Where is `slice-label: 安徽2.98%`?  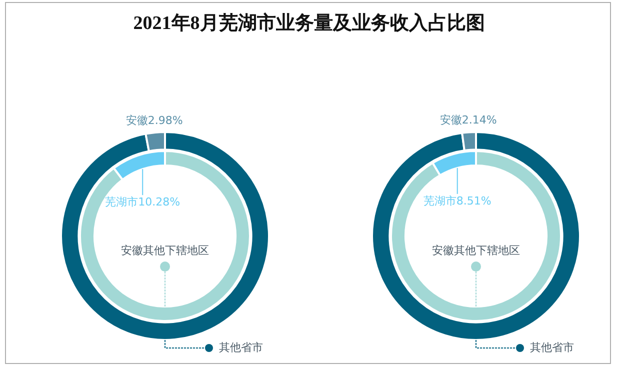
slice-label: 安徽2.98% is located at coordinates (154, 120).